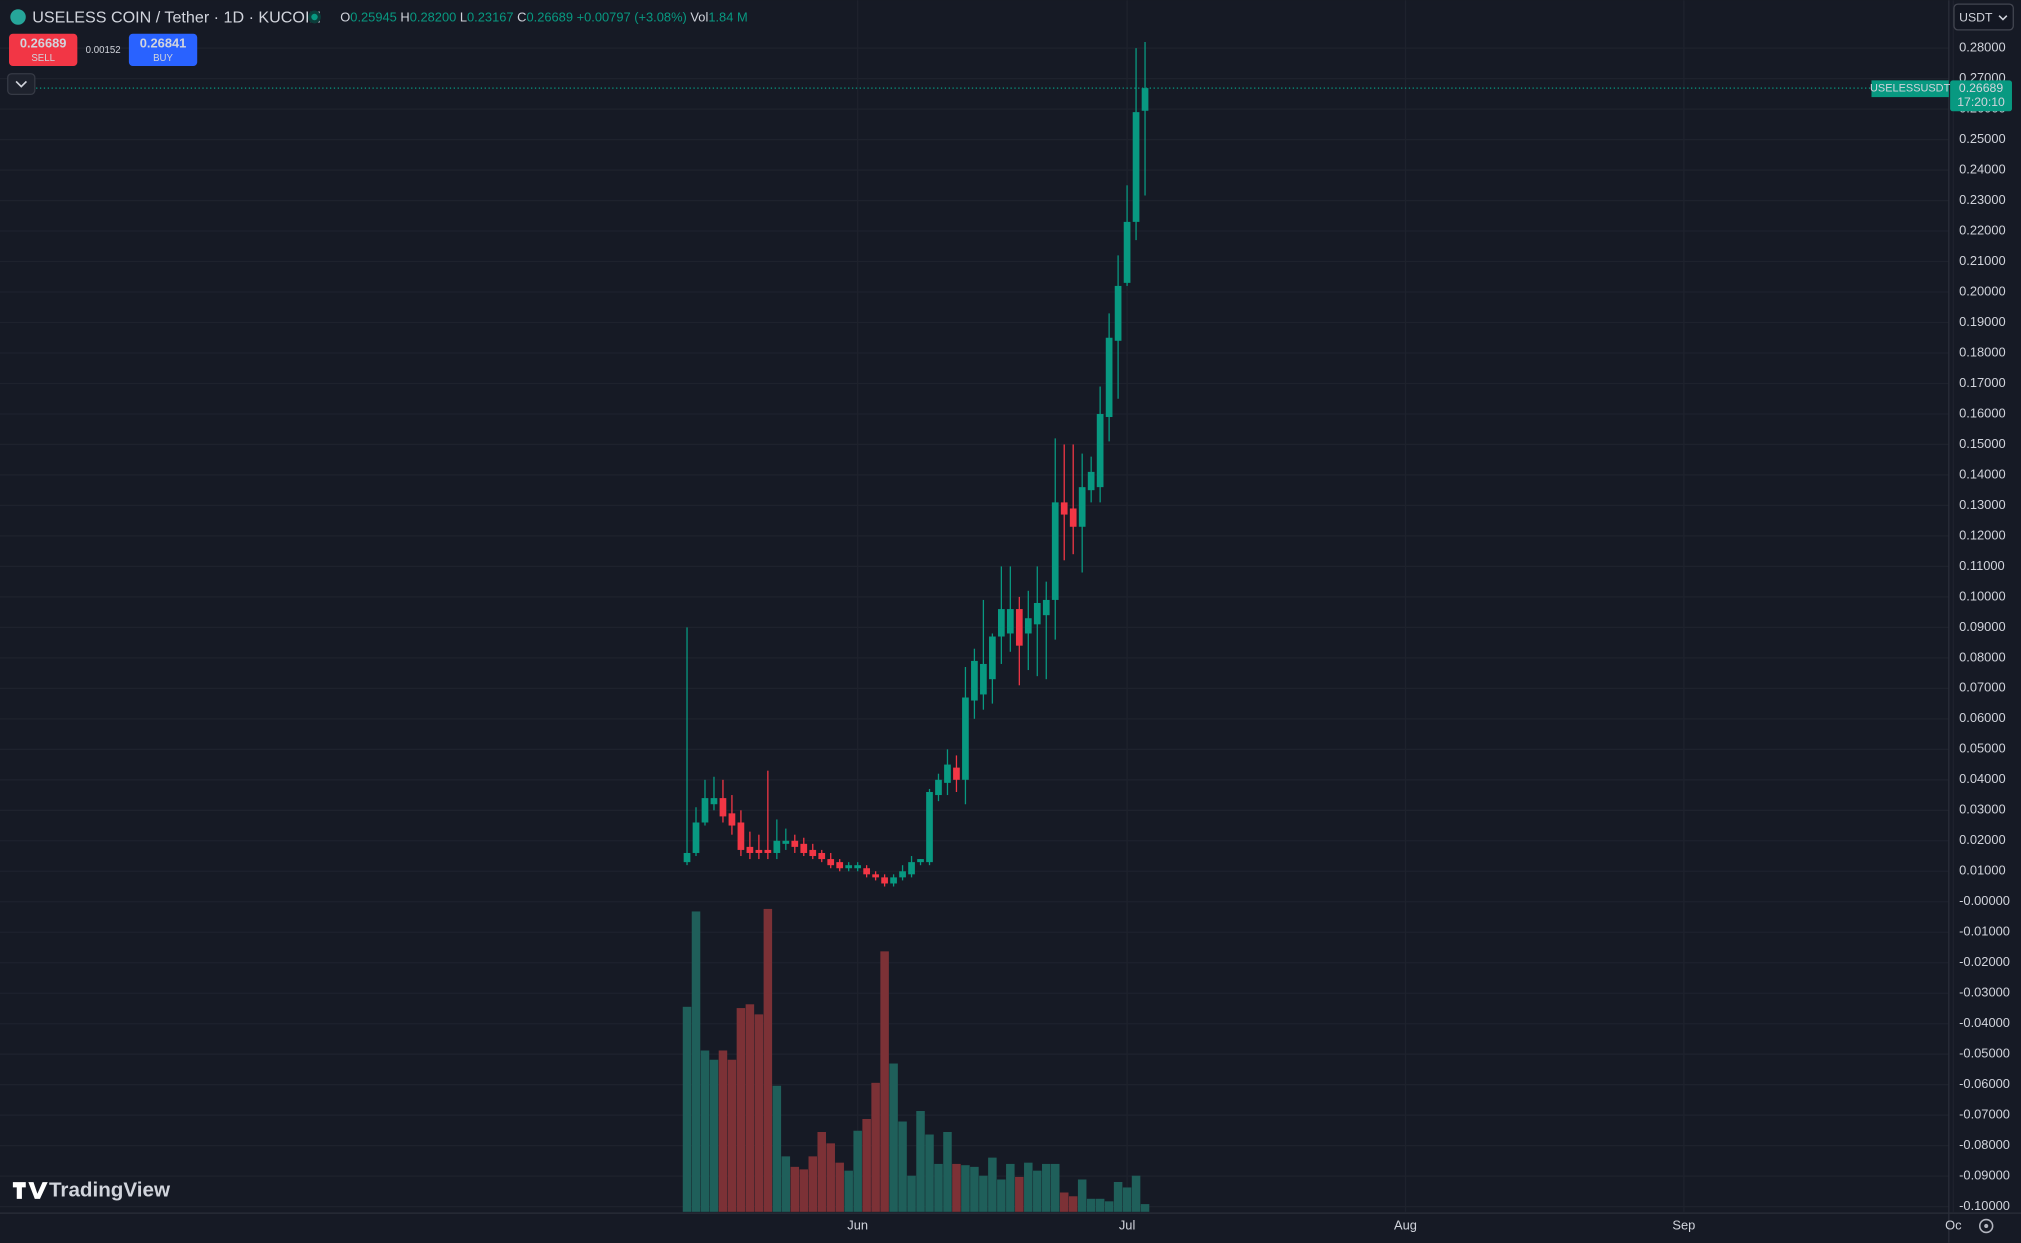 The height and width of the screenshot is (1243, 2021). Describe the element at coordinates (1982, 260) in the screenshot. I see `y-tick-label: 0.21000` at that location.